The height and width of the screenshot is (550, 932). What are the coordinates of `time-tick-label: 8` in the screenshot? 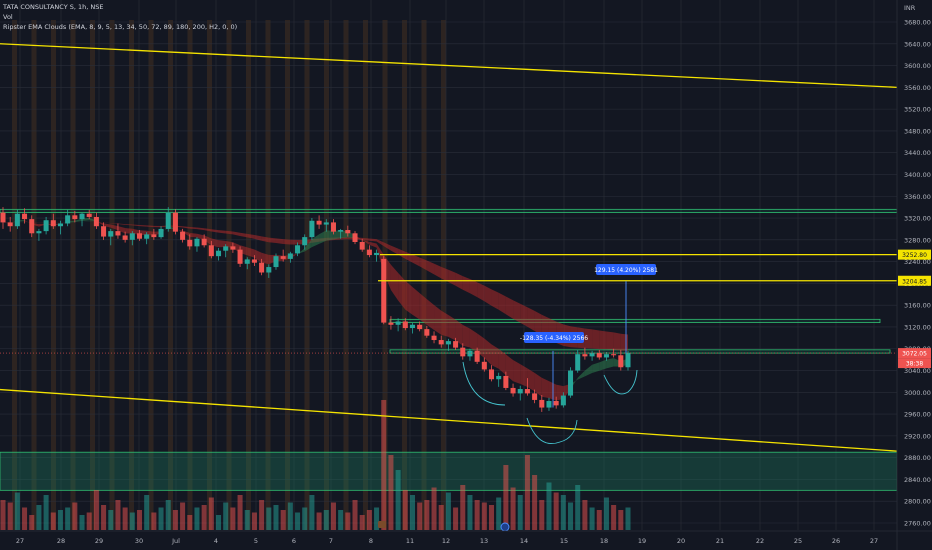 It's located at (371, 541).